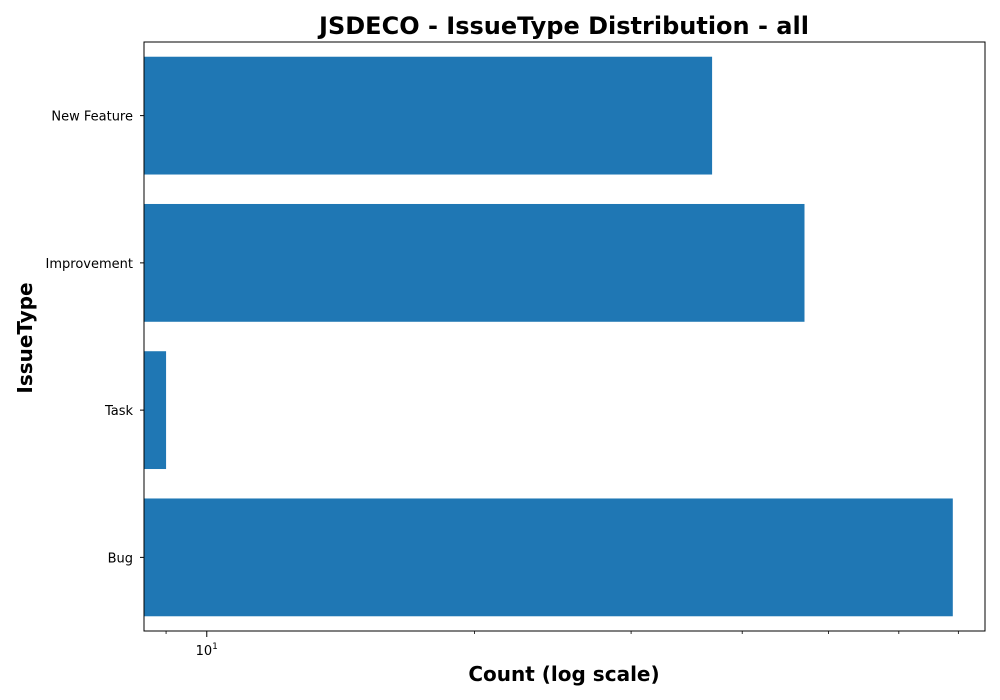 Image resolution: width=1000 pixels, height=700 pixels. Describe the element at coordinates (215, 647) in the screenshot. I see `x-tick-exponent: 1` at that location.